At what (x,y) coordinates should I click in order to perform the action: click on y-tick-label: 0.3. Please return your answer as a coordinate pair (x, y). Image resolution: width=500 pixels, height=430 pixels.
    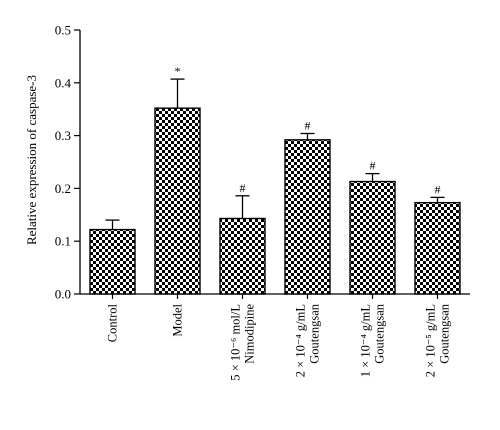
    Looking at the image, I should click on (63, 135).